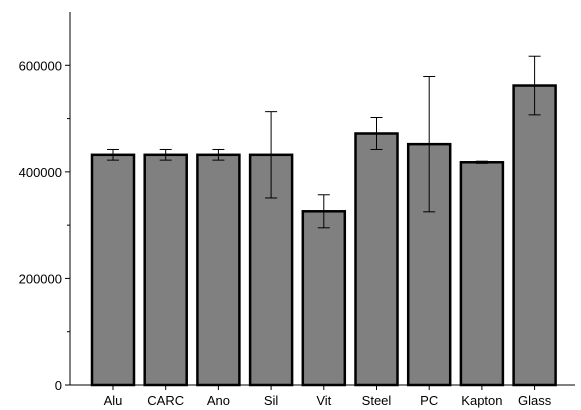 Image resolution: width=581 pixels, height=410 pixels. What do you see at coordinates (165, 400) in the screenshot?
I see `x-tick-label-carc: CARC` at bounding box center [165, 400].